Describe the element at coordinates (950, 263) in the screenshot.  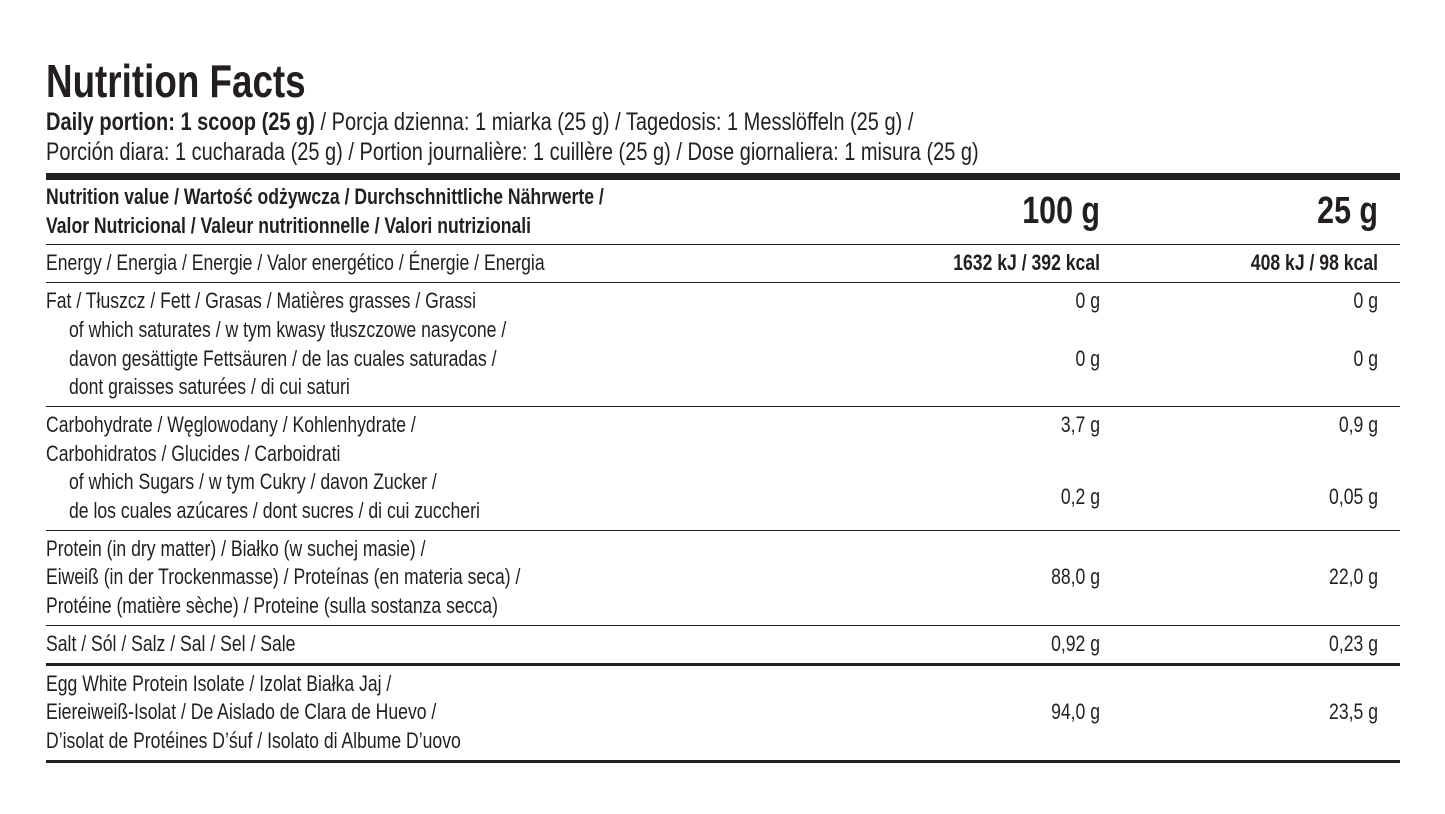
I see `value-cell: 1632 kJ / 392 kcal` at that location.